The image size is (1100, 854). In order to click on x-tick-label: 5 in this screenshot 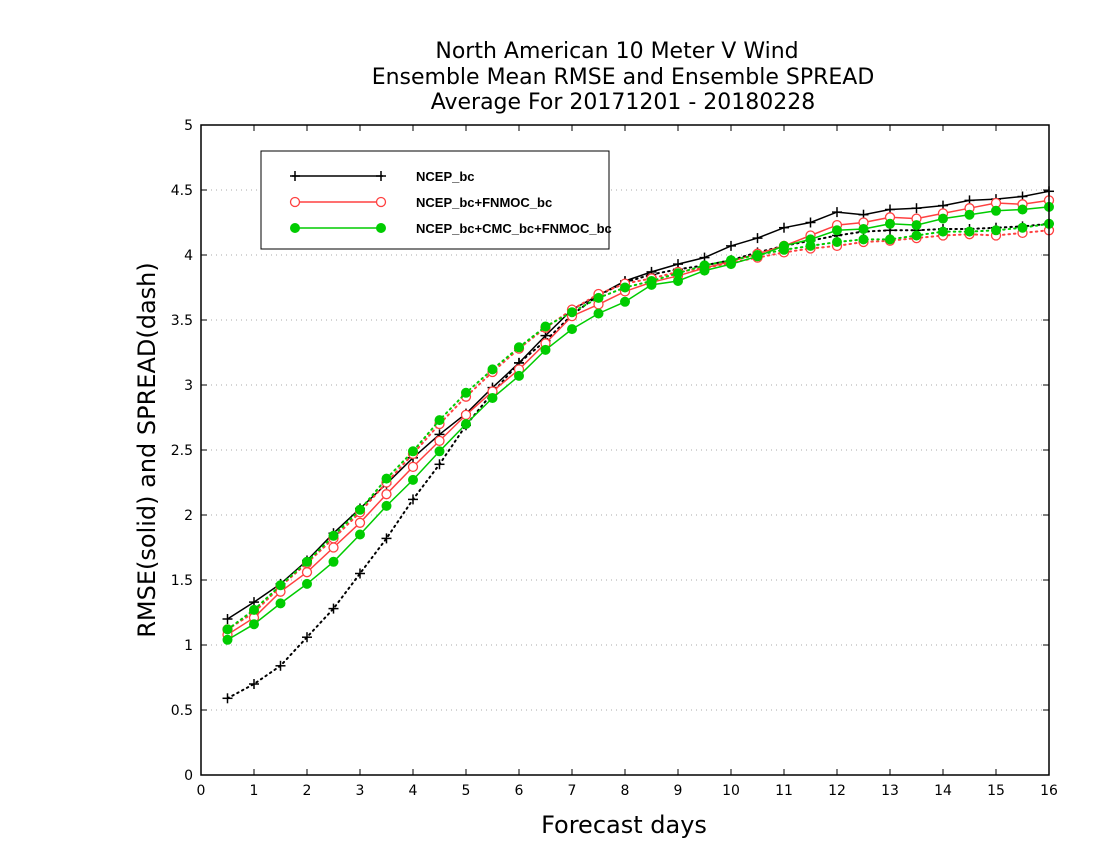, I will do `click(466, 791)`.